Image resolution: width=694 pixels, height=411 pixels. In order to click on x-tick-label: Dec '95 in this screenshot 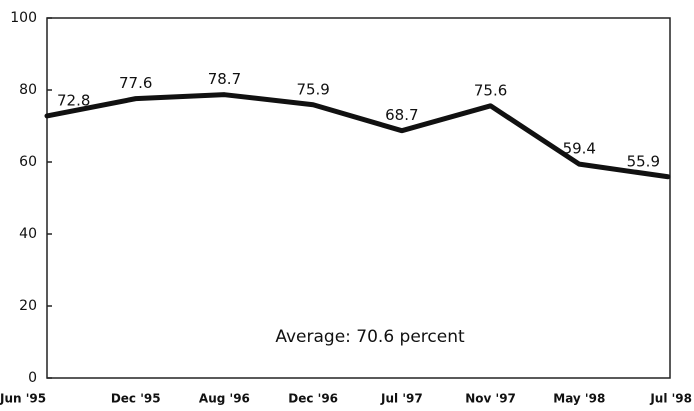, I will do `click(136, 399)`.